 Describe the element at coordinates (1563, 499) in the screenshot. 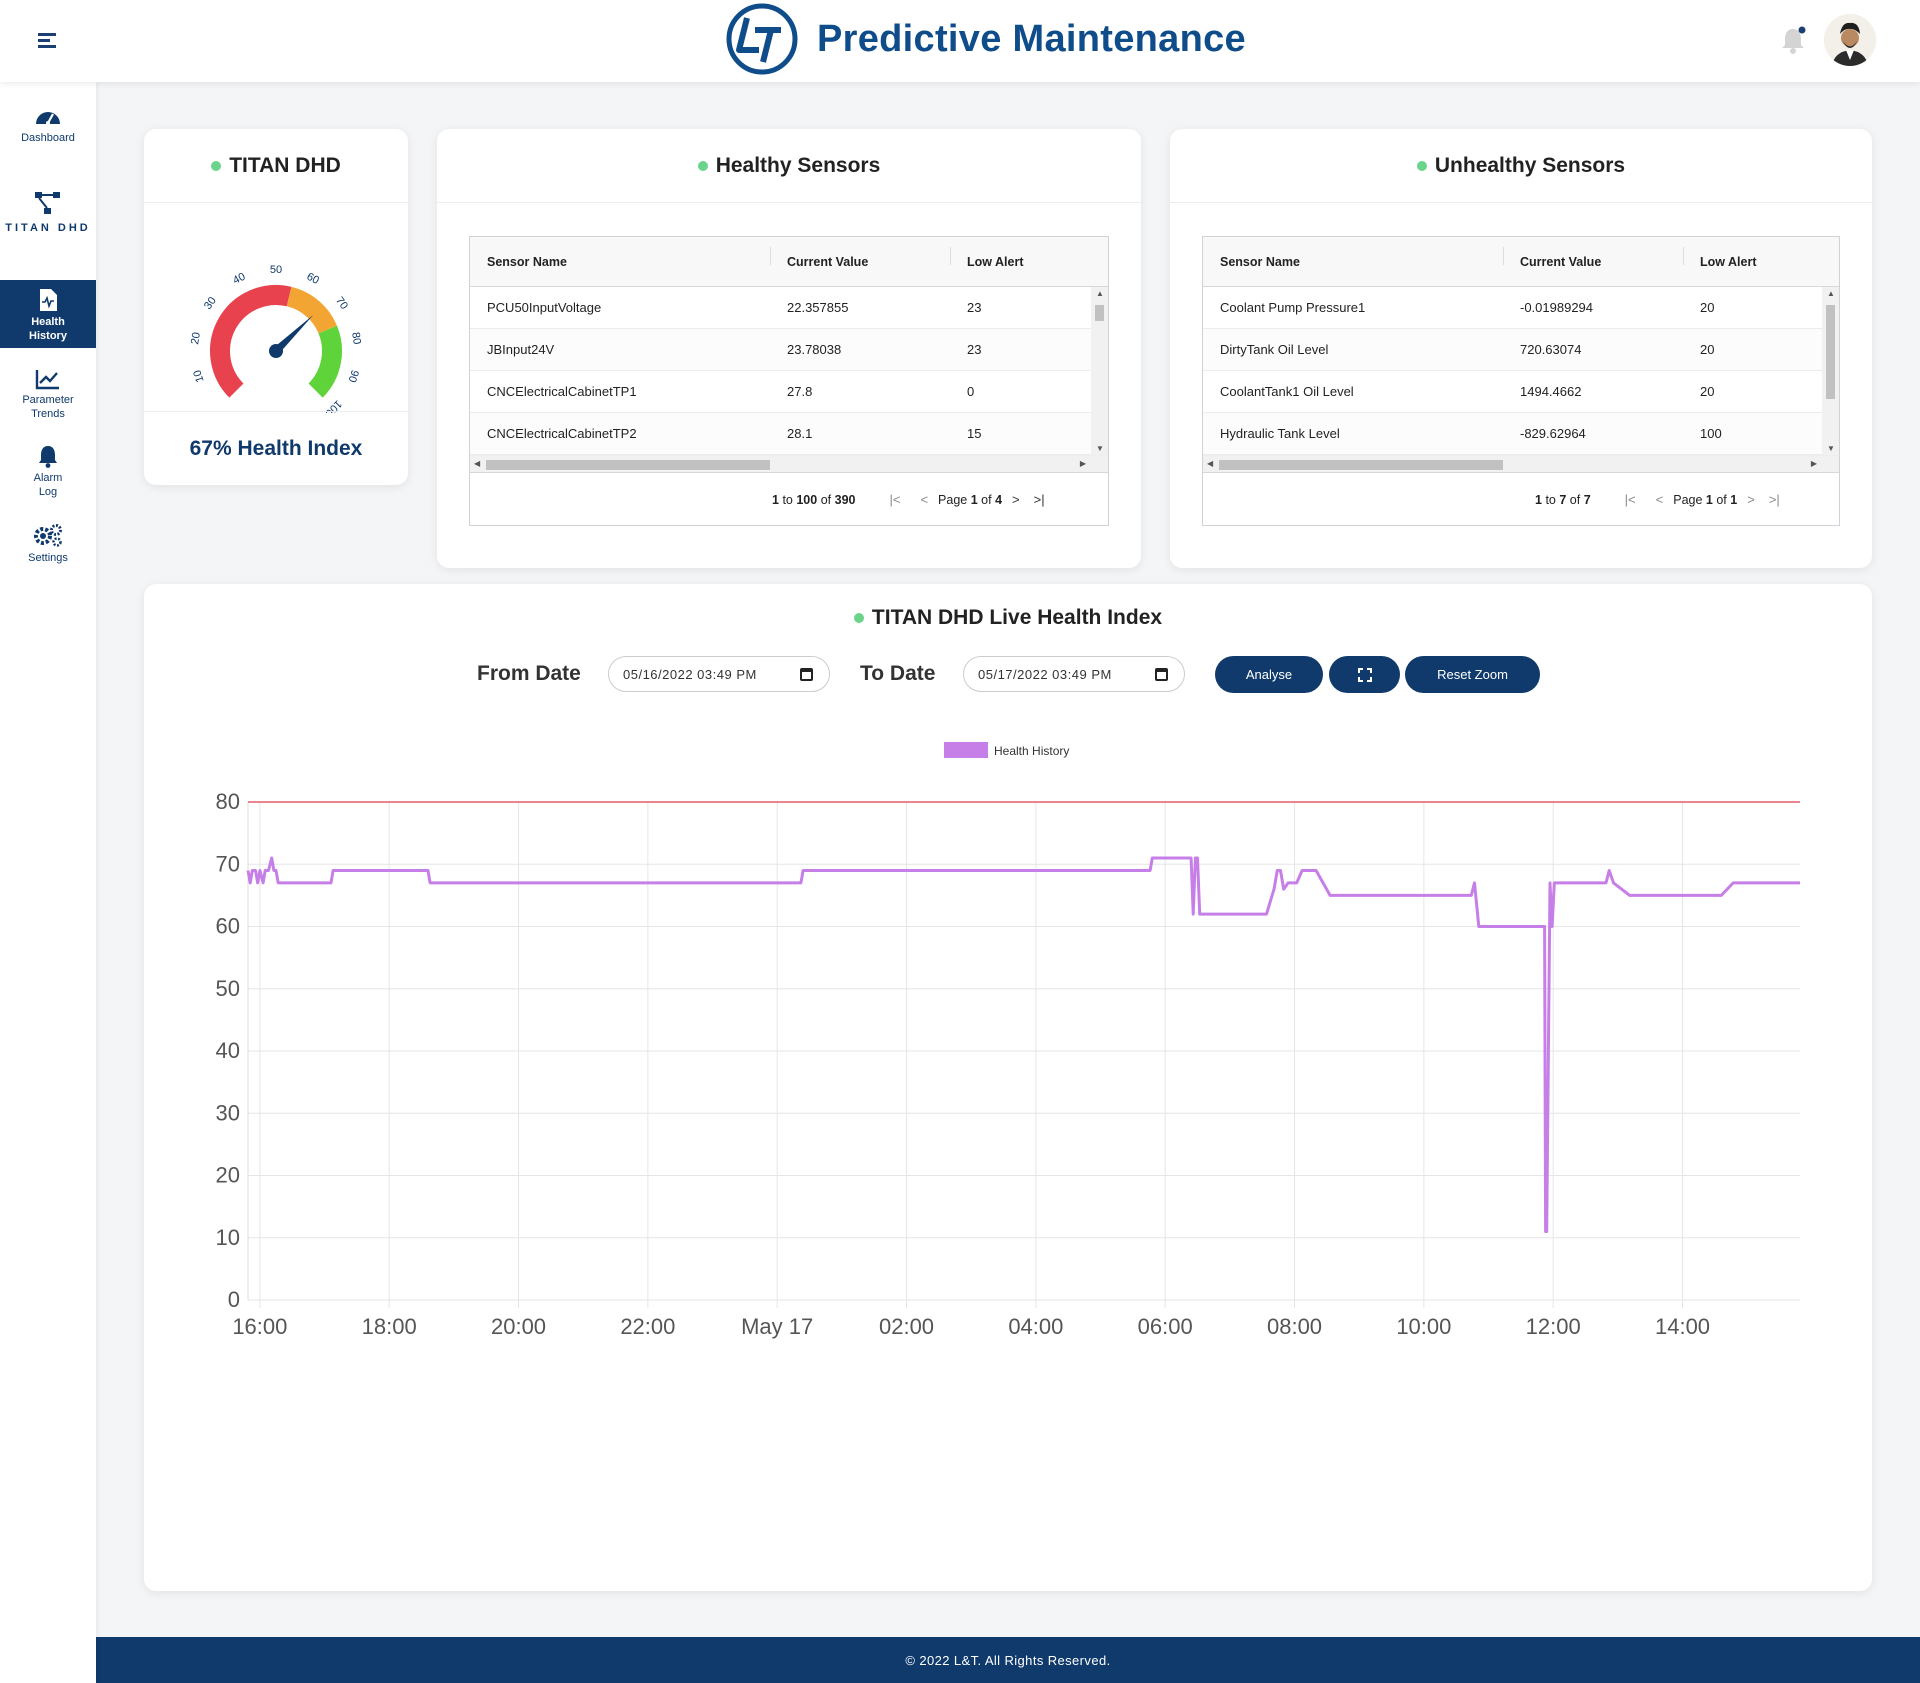

I see `row-summary: 1 to 7 of 7` at that location.